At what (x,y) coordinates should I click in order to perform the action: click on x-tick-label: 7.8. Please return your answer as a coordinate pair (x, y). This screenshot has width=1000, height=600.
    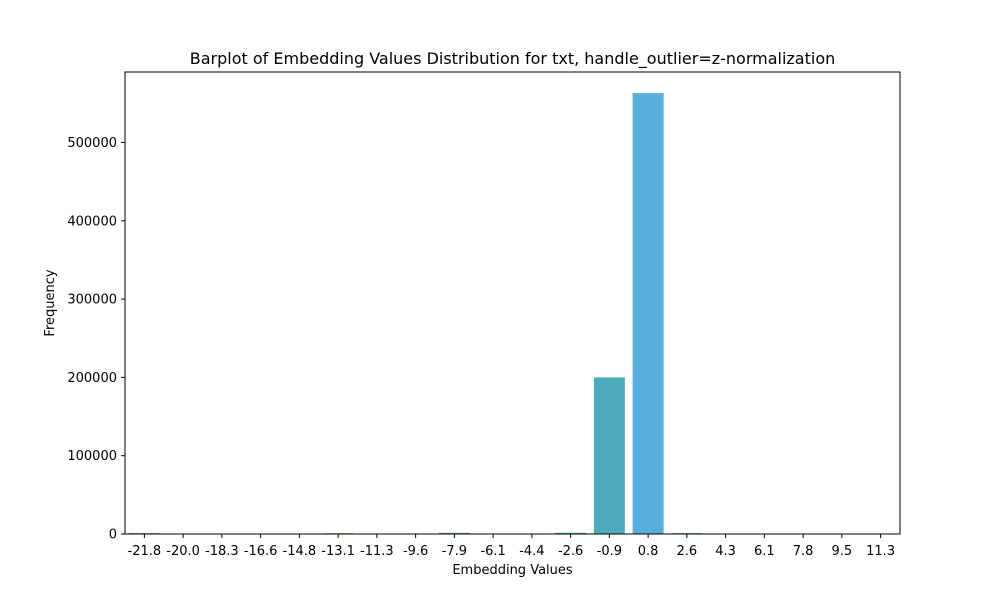
    Looking at the image, I should click on (803, 551).